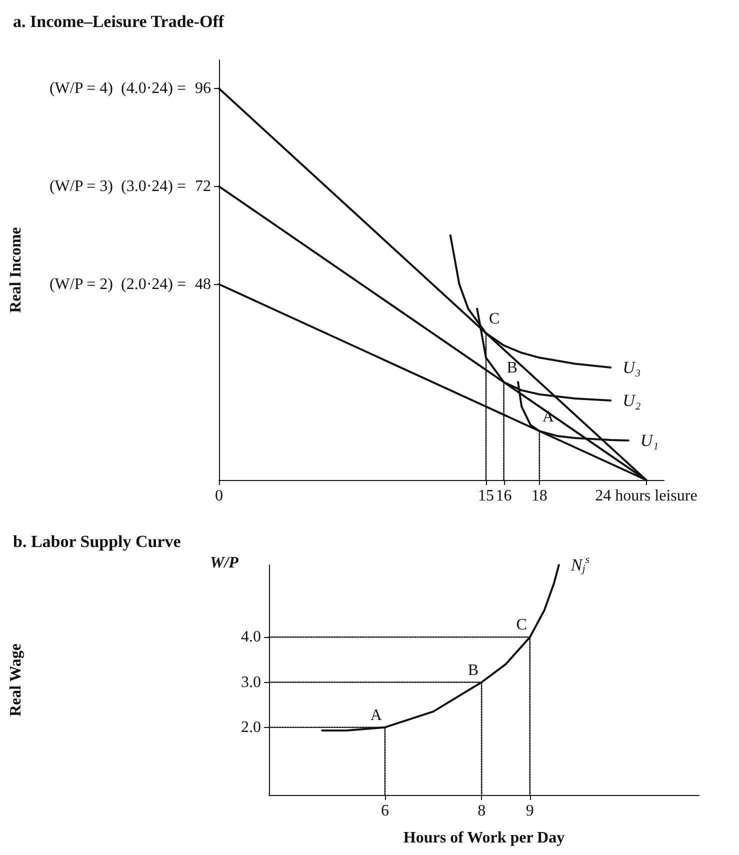 Image resolution: width=739 pixels, height=855 pixels. Describe the element at coordinates (117, 186) in the screenshot. I see `annotation: (W/P = 3) (3.0·24) =` at that location.